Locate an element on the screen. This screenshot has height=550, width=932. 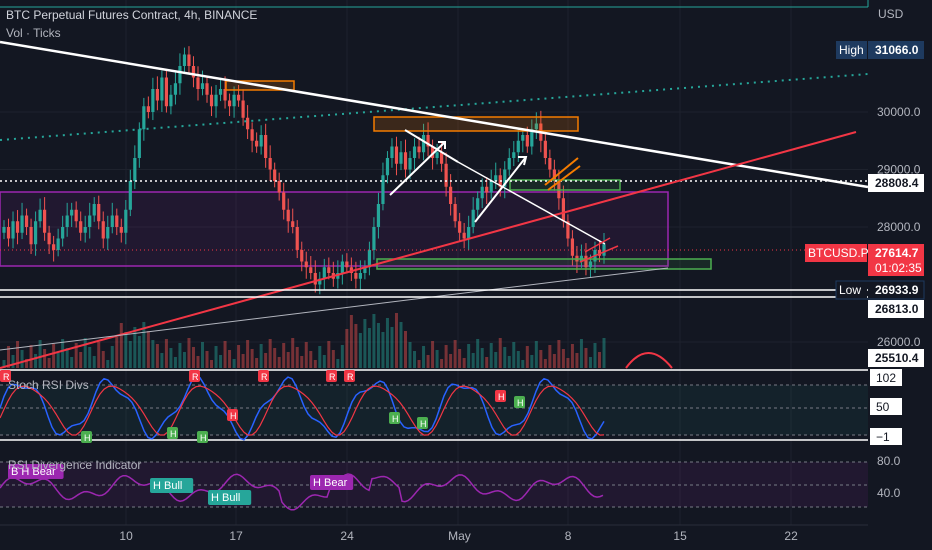
stoch-h-label: H is located at coordinates (395, 419).